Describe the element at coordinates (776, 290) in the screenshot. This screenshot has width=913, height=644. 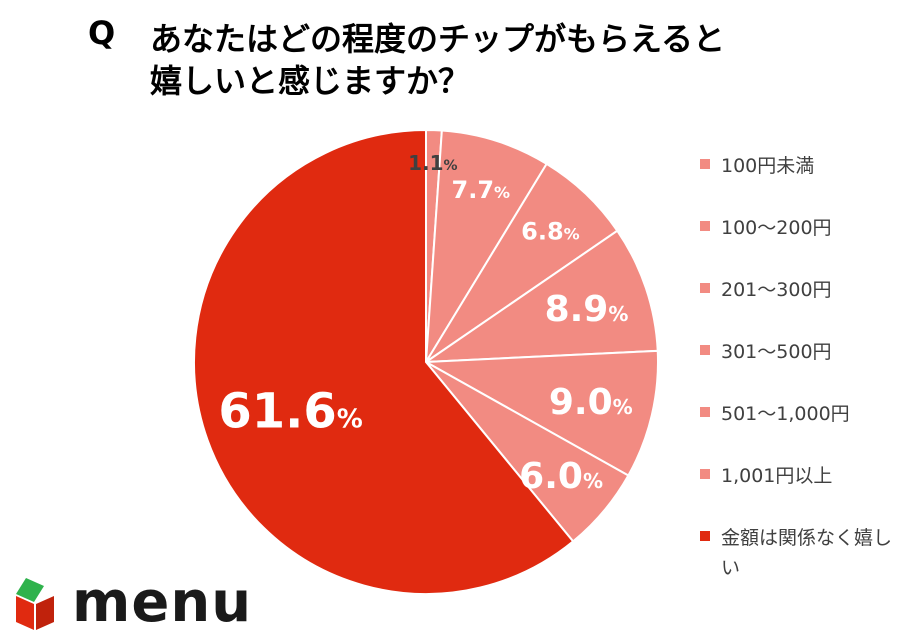
I see `legend-label: 201〜300円` at that location.